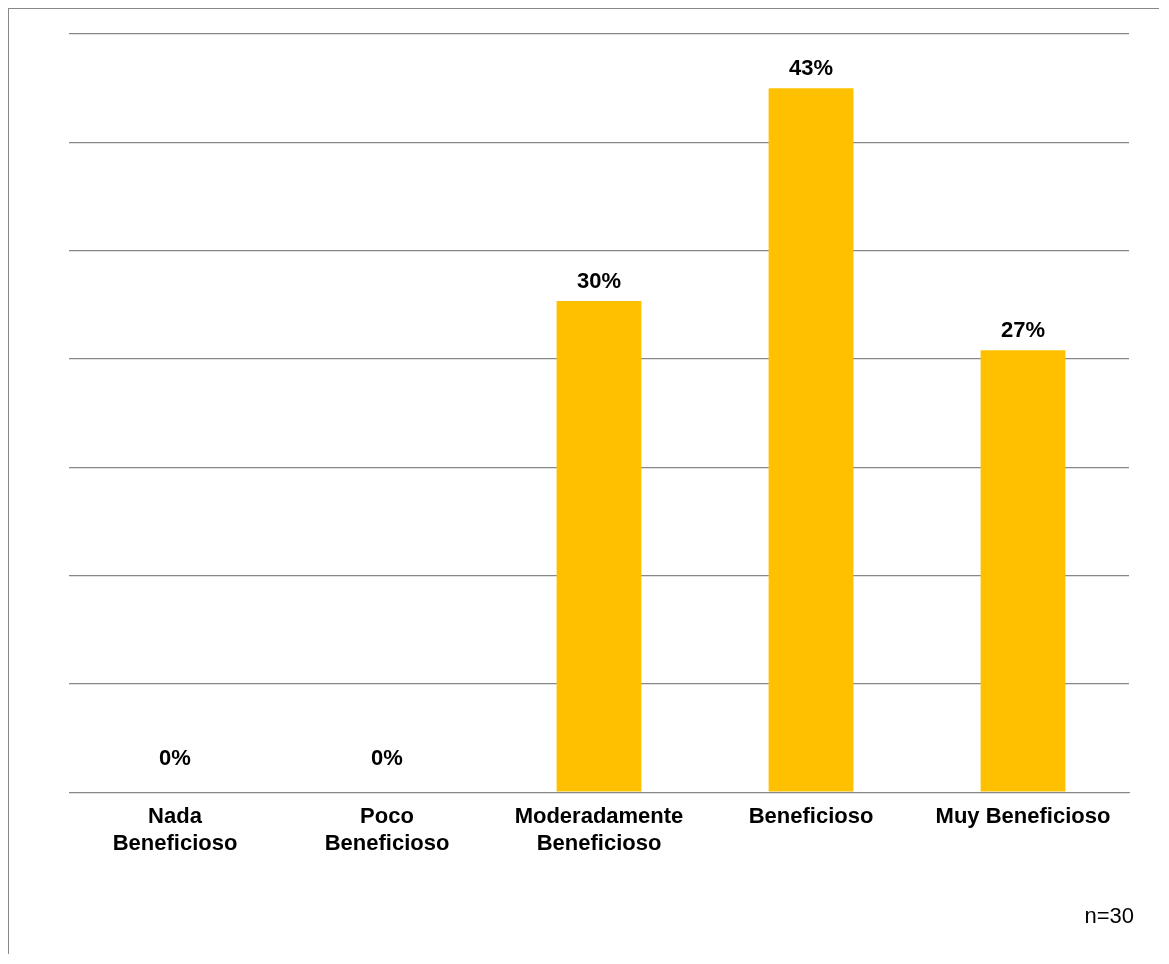  I want to click on text: n=30, so click(1109, 916).